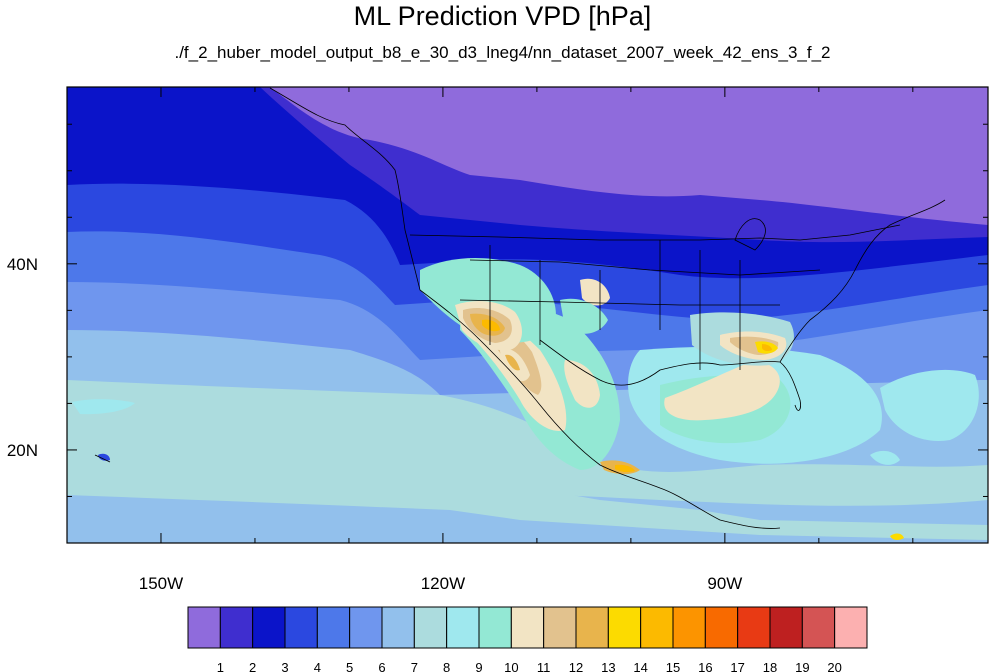 Image resolution: width=1005 pixels, height=672 pixels. I want to click on y-tick-label-0: 40N, so click(22, 264).